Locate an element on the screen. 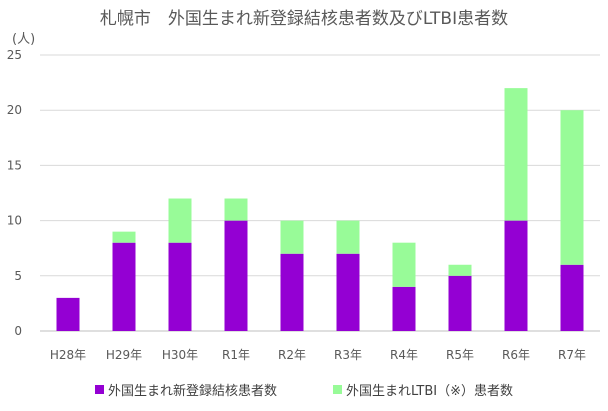 This screenshot has height=411, width=608. y-tick-label: 0 is located at coordinates (18, 331).